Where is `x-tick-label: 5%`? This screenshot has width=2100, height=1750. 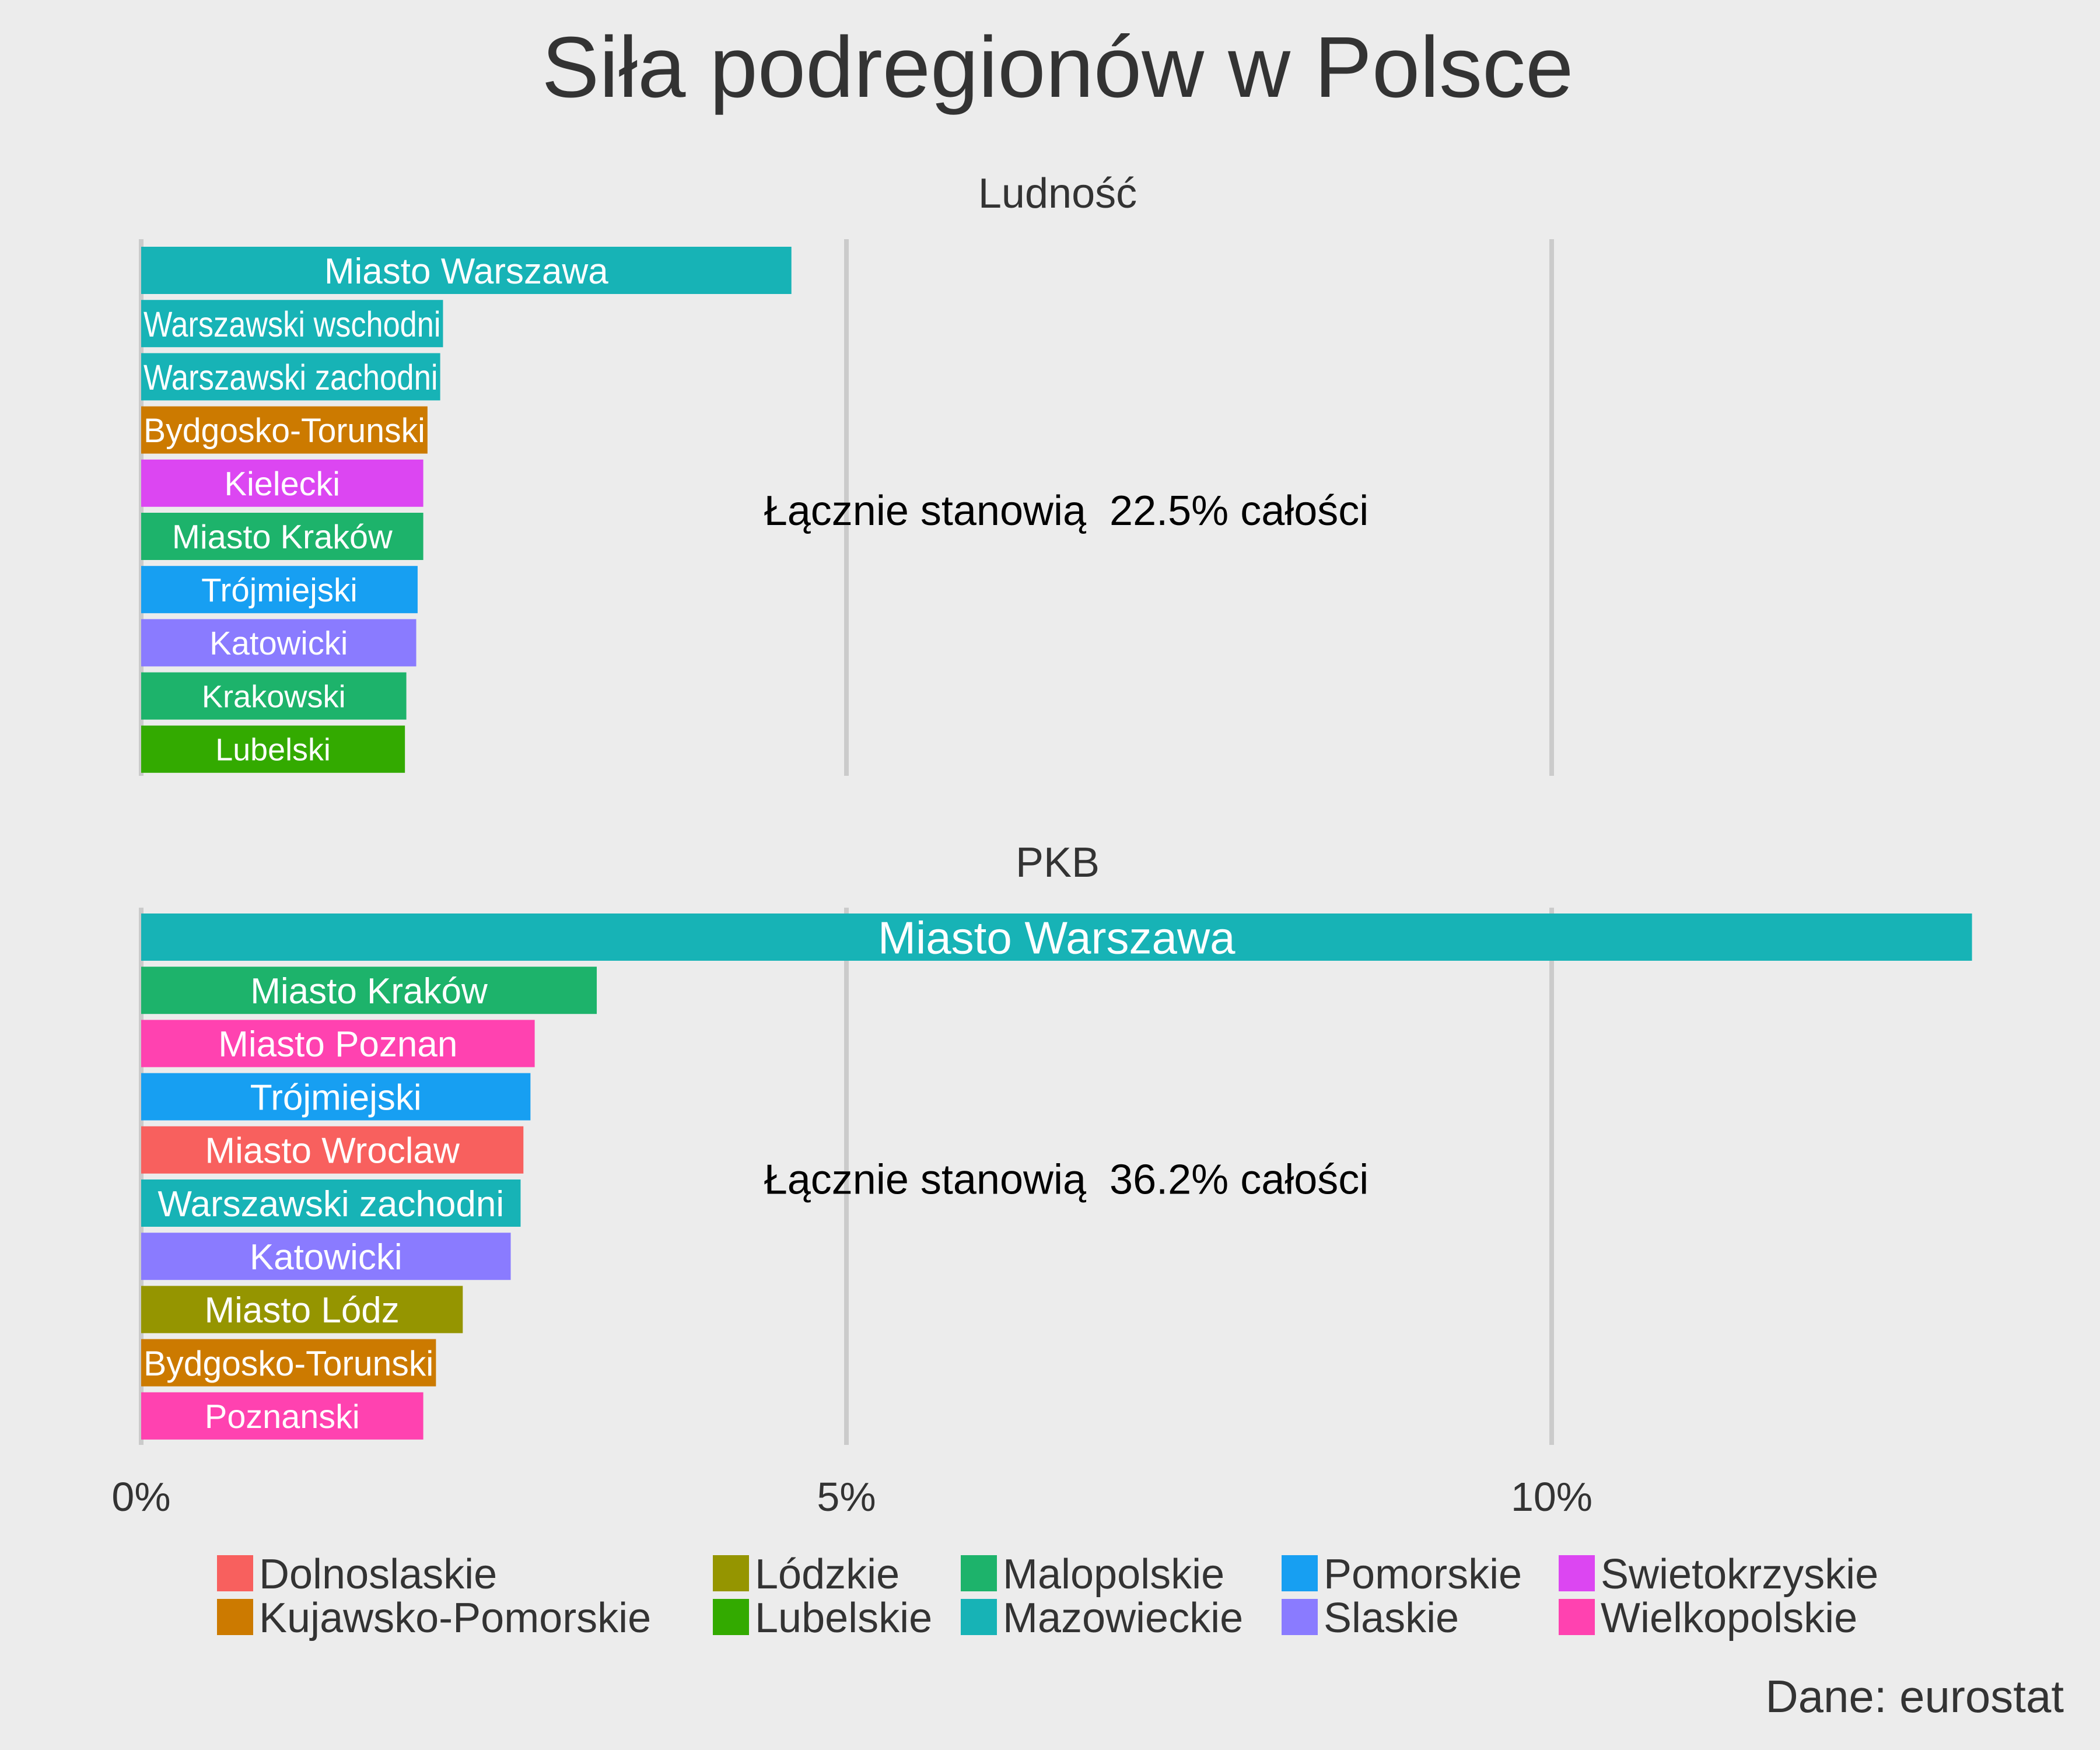
x-tick-label: 5% is located at coordinates (846, 1497).